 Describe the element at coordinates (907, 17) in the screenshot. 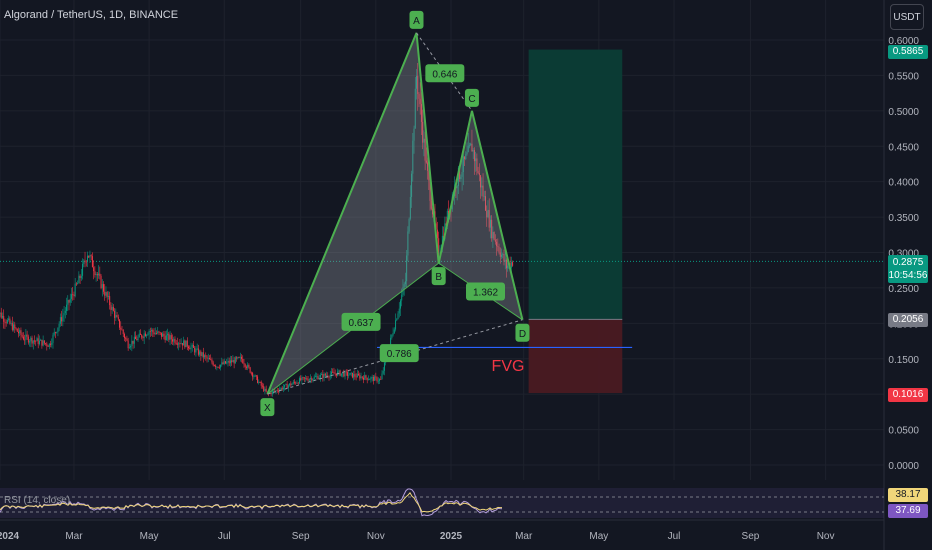

I see `currency-button: USDT` at that location.